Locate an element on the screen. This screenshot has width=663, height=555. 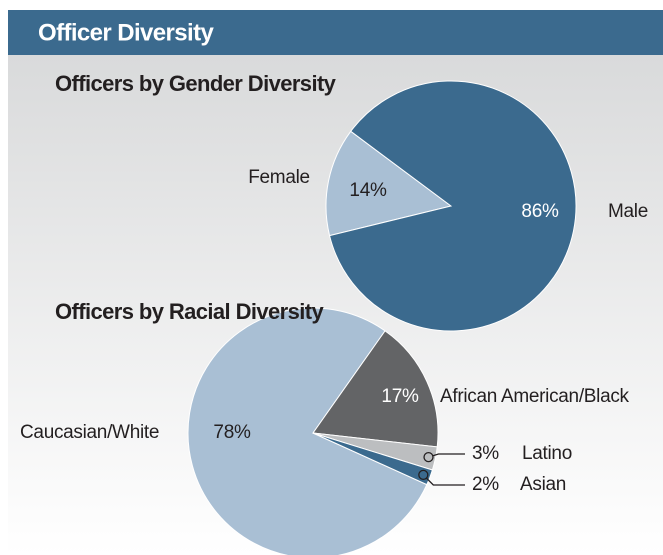
category-label: Latino is located at coordinates (547, 453).